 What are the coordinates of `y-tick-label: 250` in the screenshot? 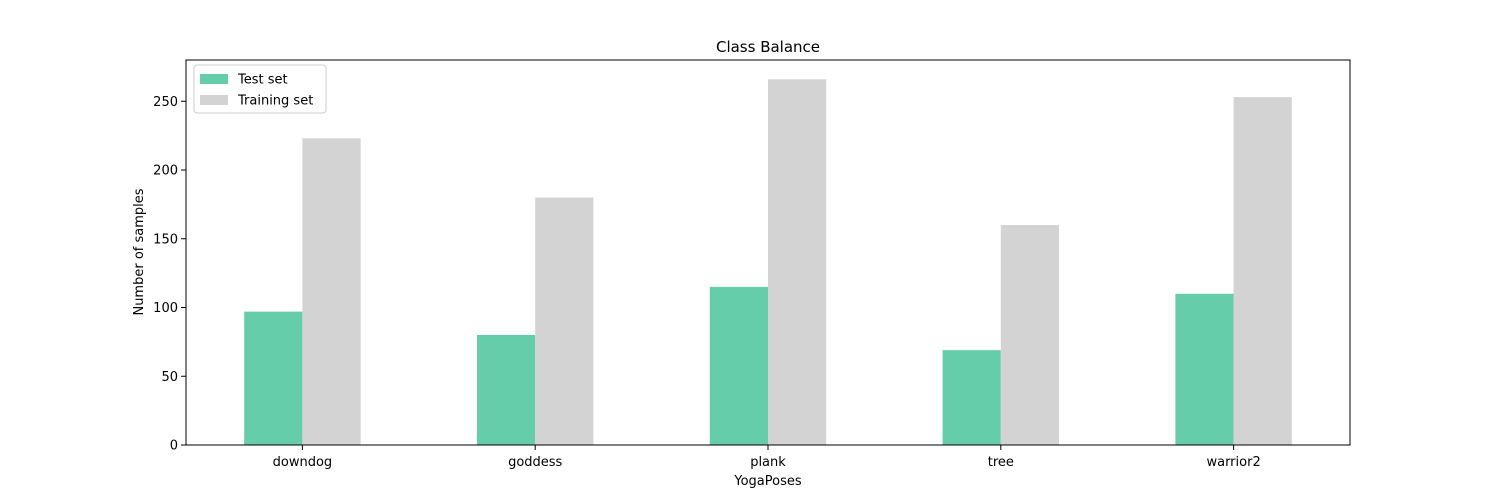 It's located at (165, 102).